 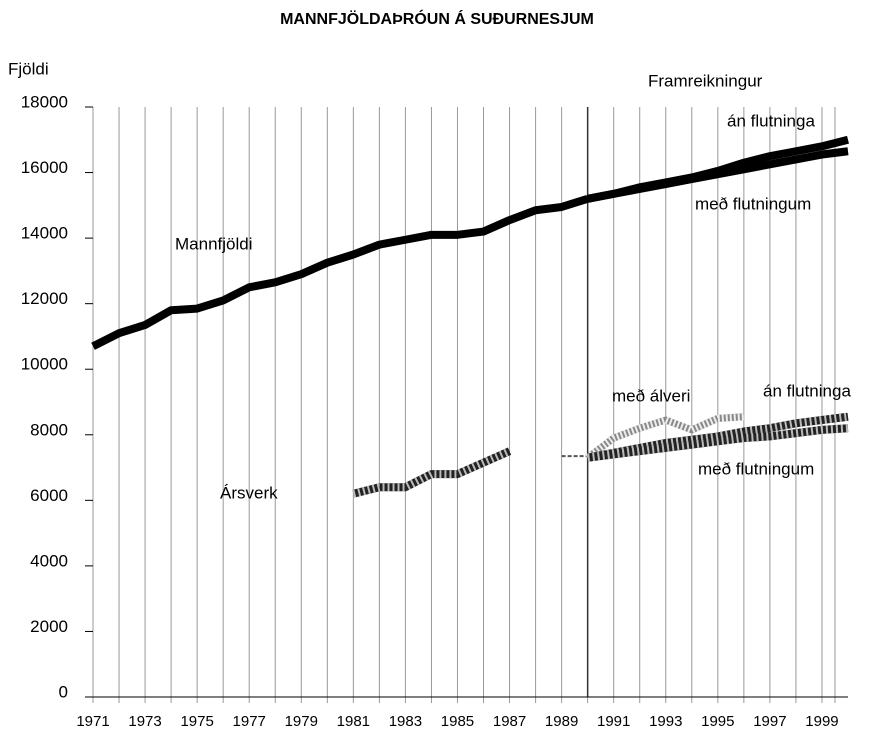 What do you see at coordinates (44, 364) in the screenshot?
I see `y-tick-label: 10000` at bounding box center [44, 364].